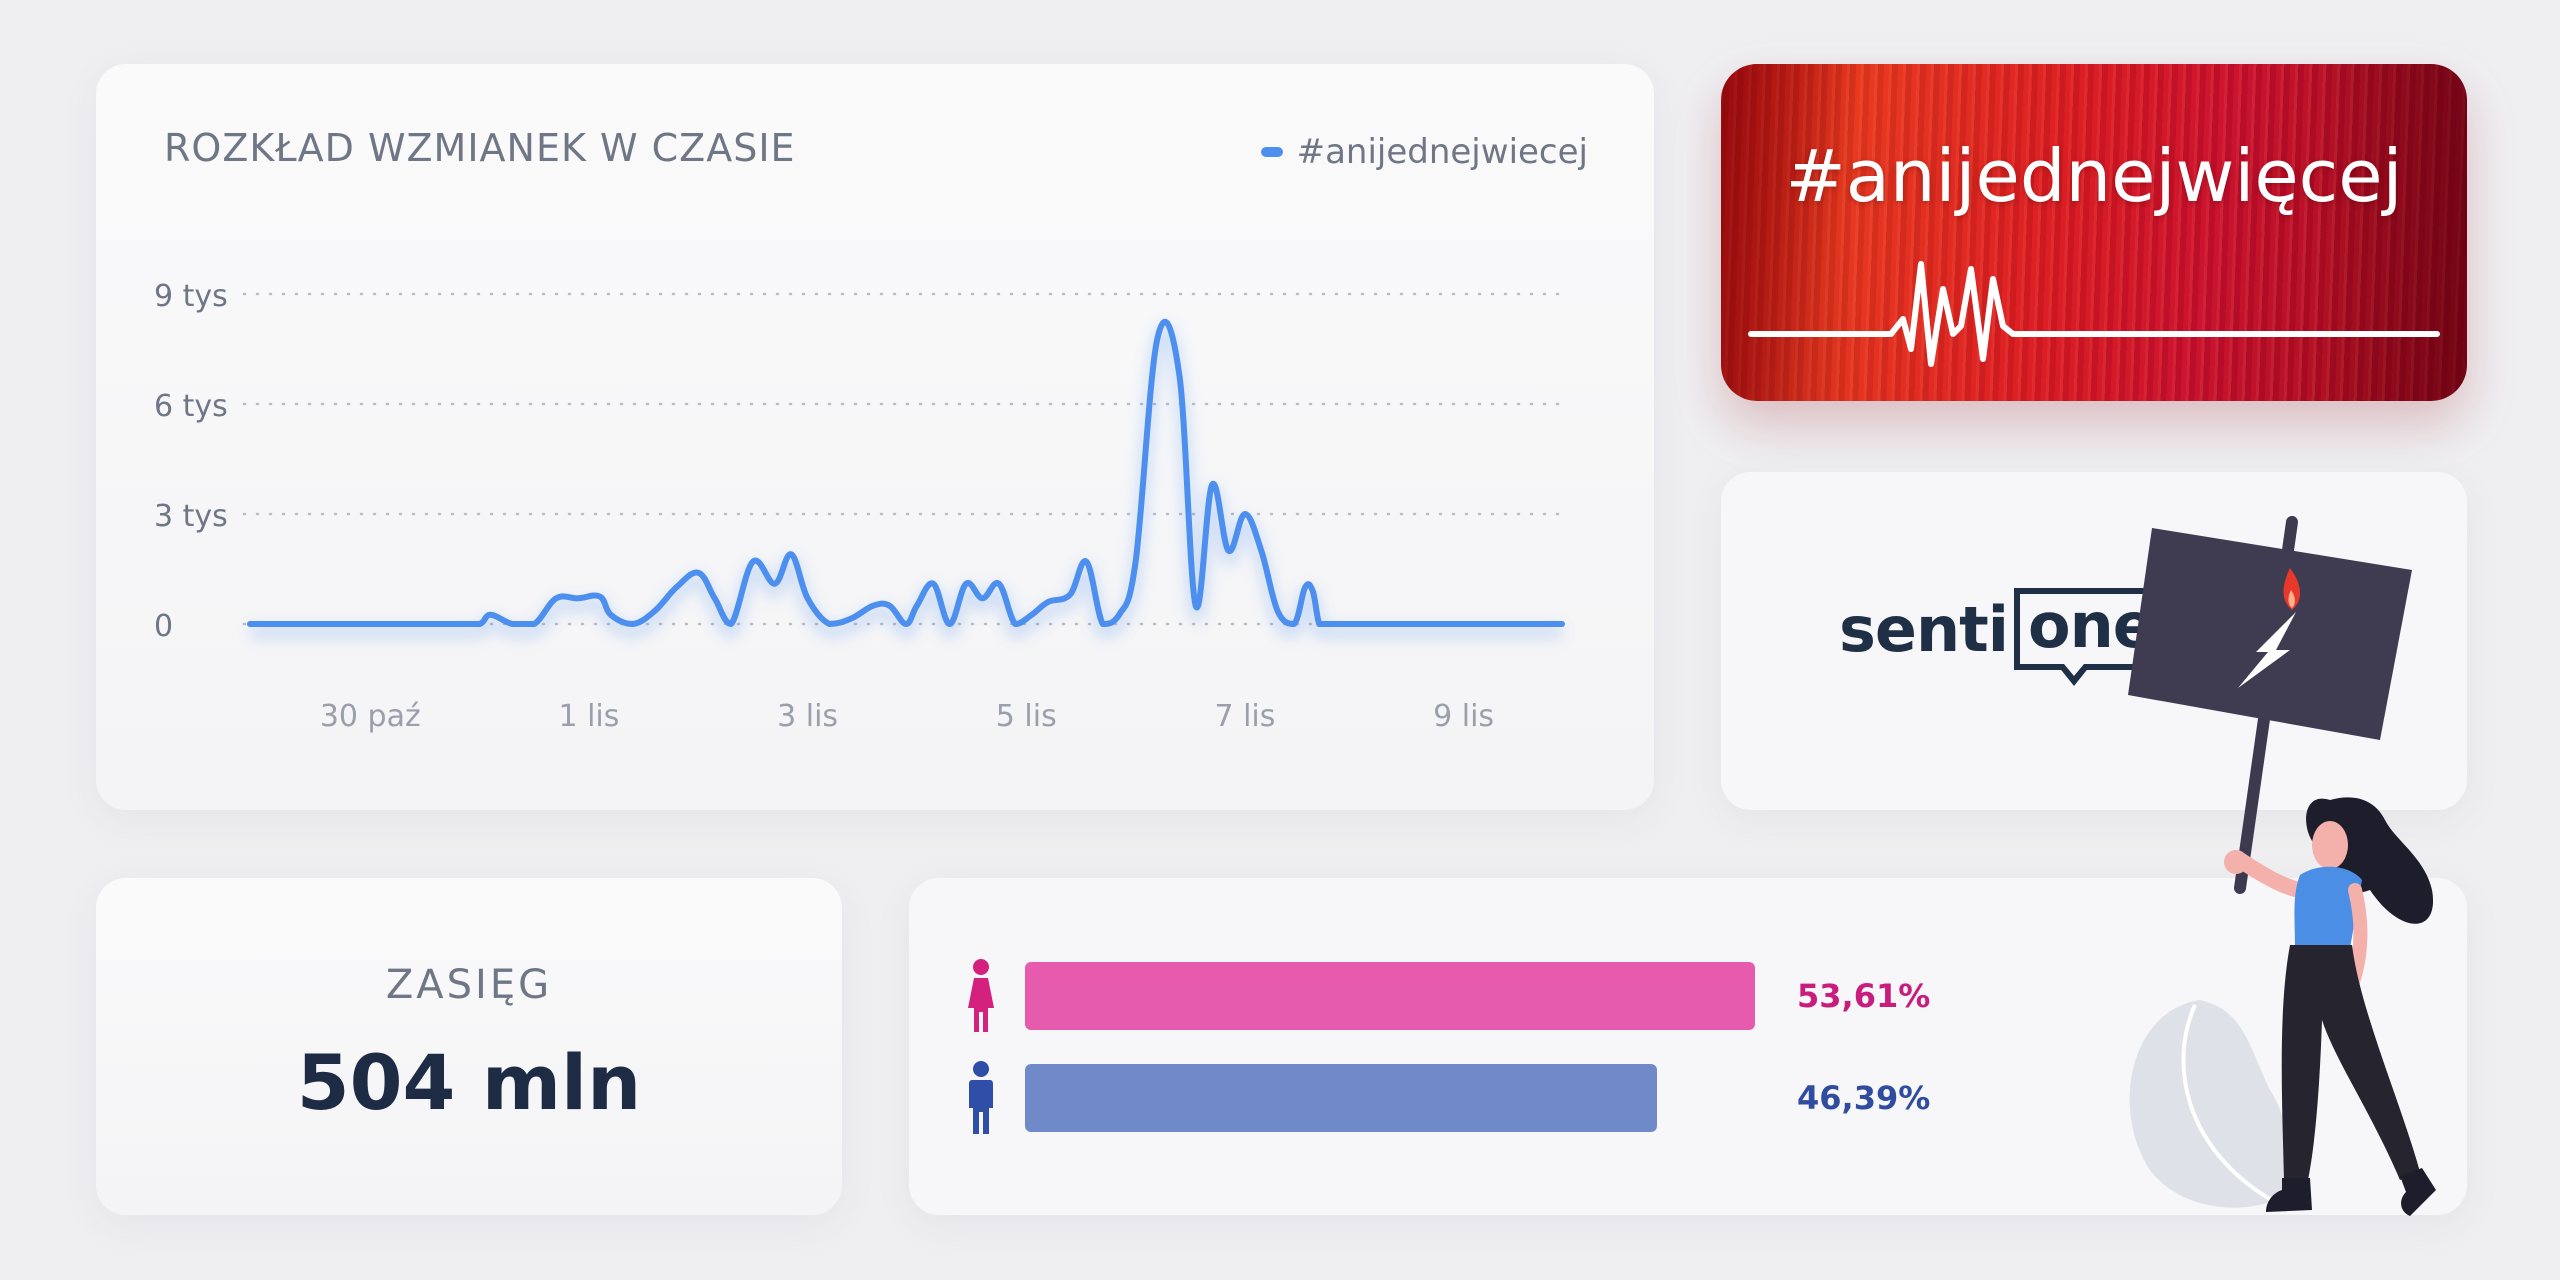  I want to click on x-tick-label: 30 paź, so click(370, 716).